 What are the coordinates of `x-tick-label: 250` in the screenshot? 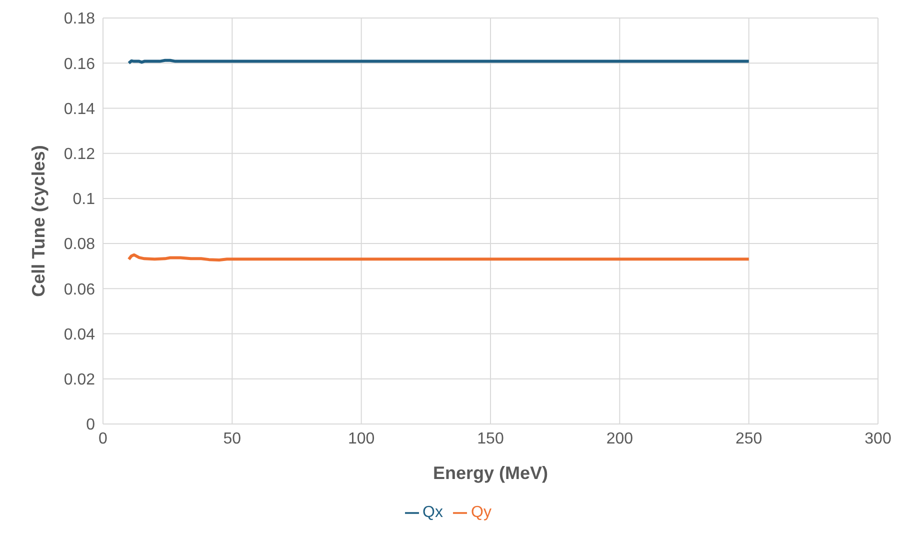 It's located at (748, 439).